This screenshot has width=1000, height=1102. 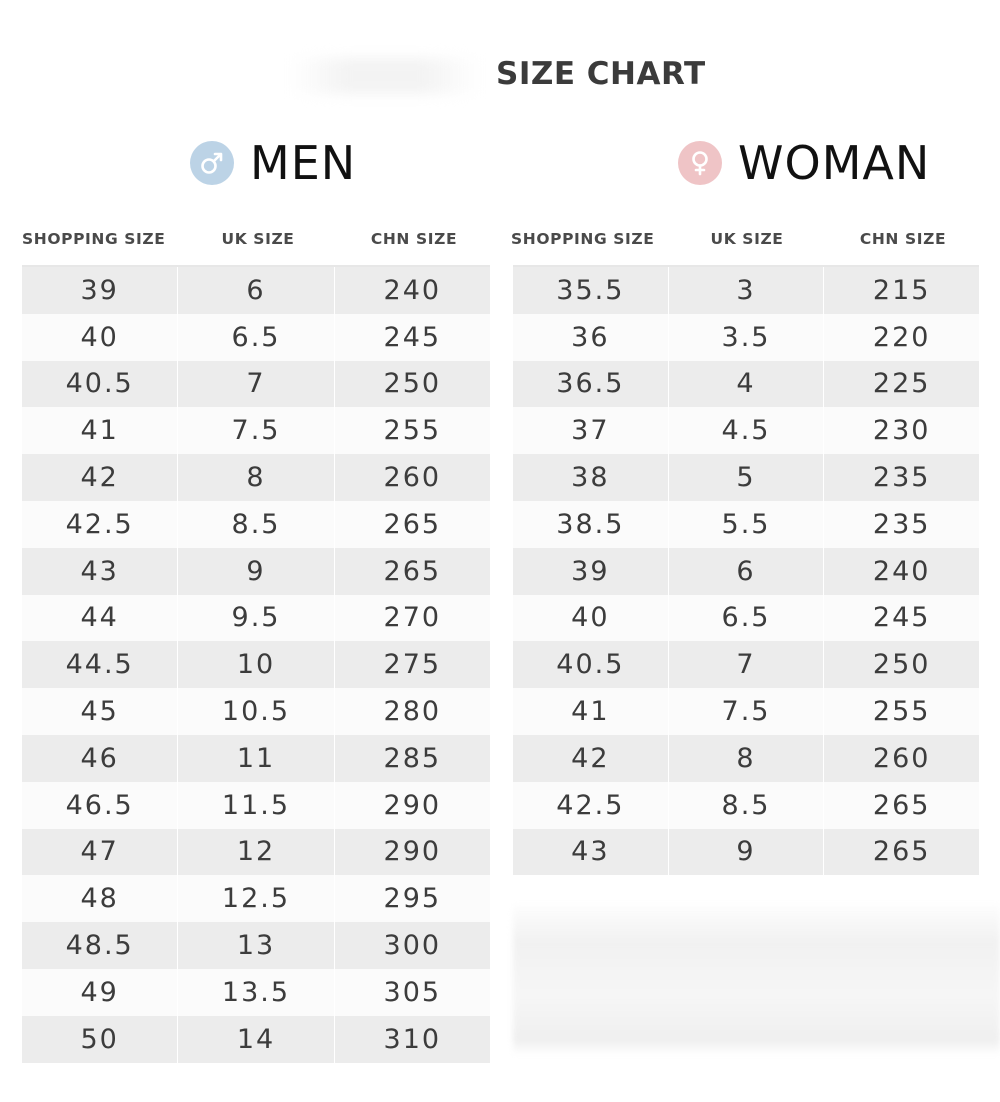 I want to click on men-label: MEN, so click(x=303, y=163).